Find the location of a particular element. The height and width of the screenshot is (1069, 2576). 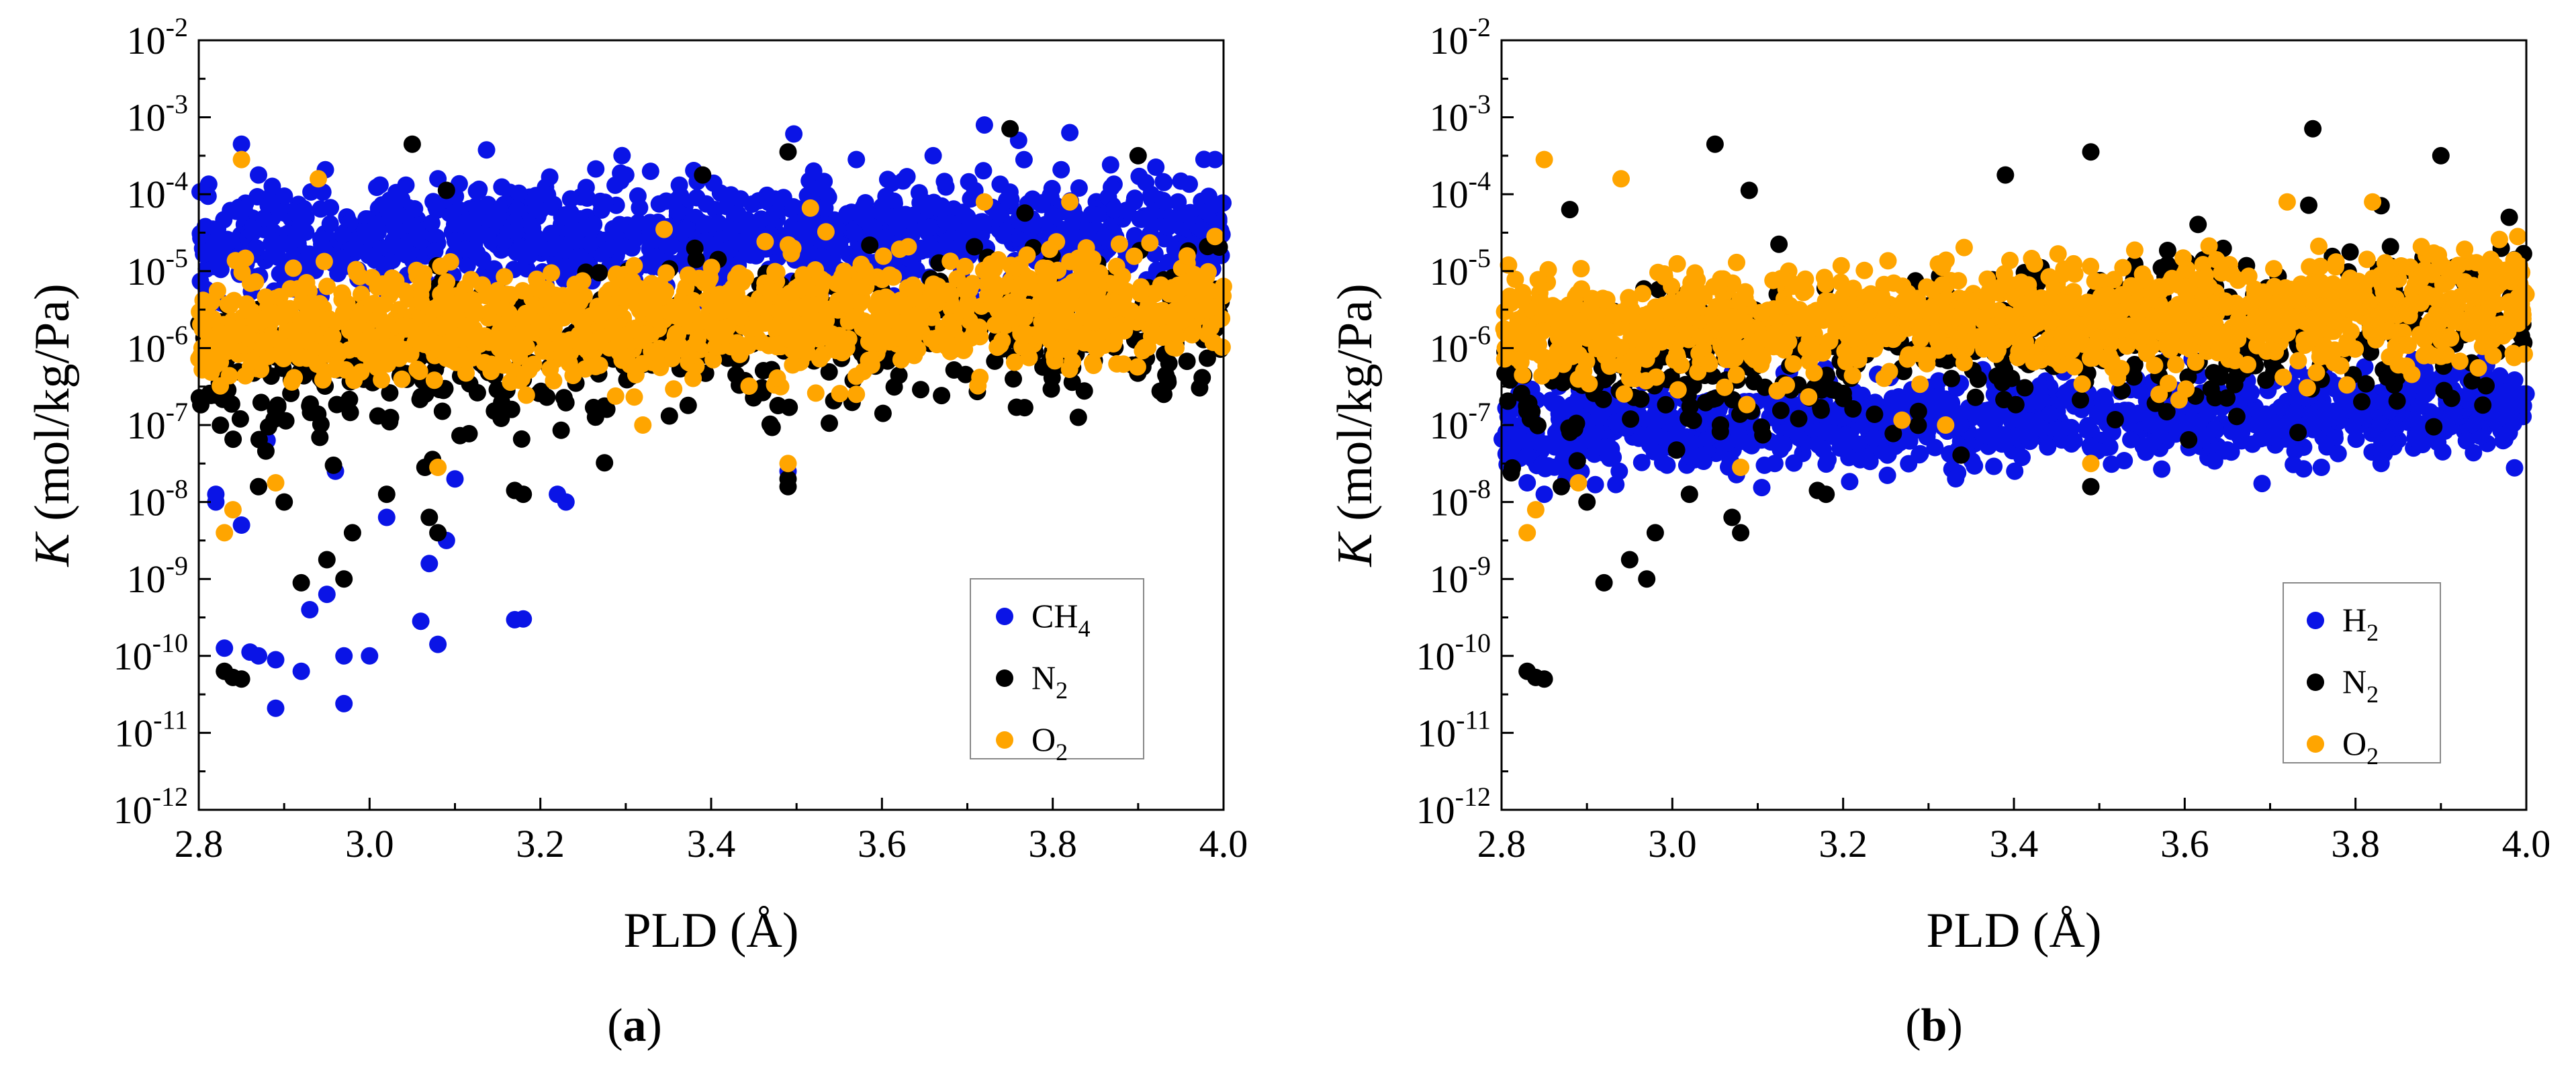

panel-a-legend-marker is located at coordinates (1004, 740).